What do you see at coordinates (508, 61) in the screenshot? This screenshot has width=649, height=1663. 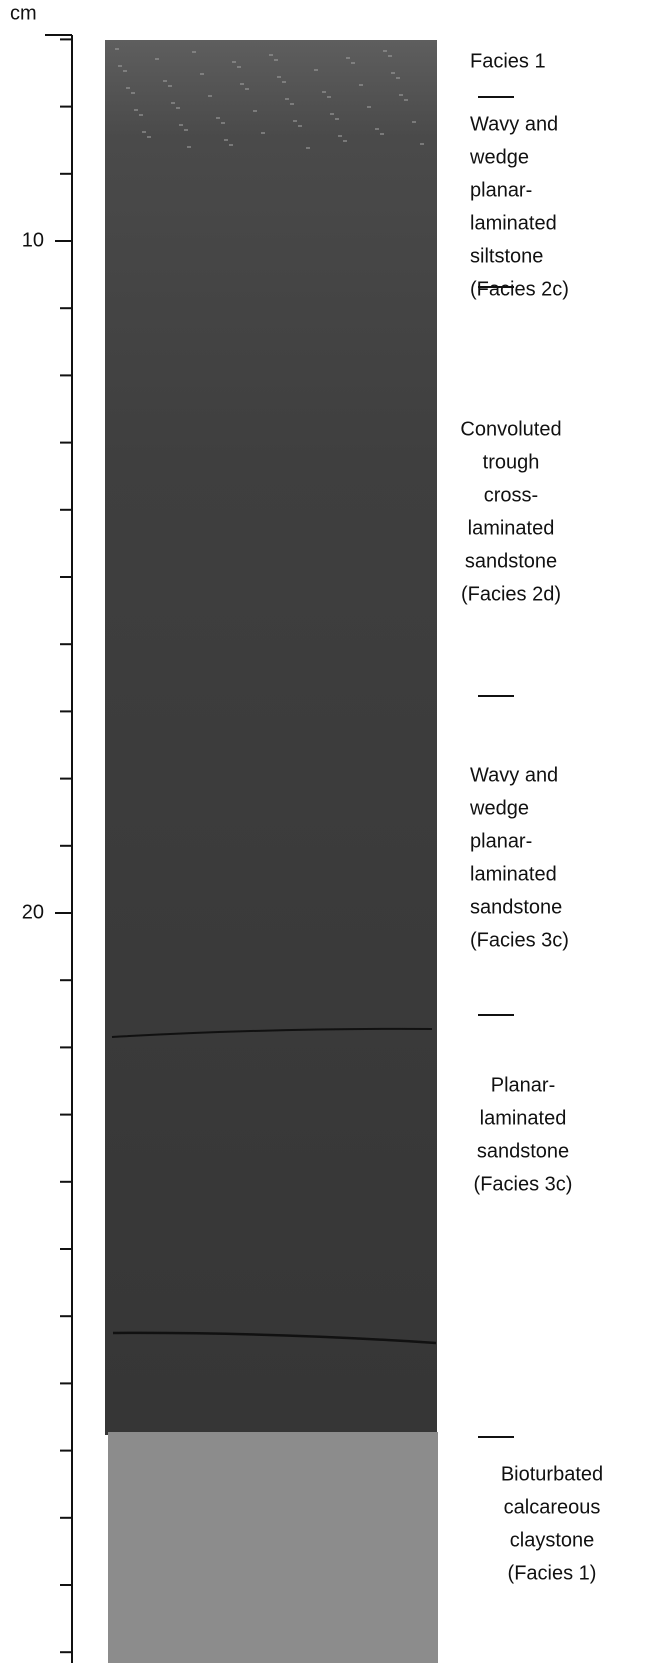 I see `facies-label: Facies 1` at bounding box center [508, 61].